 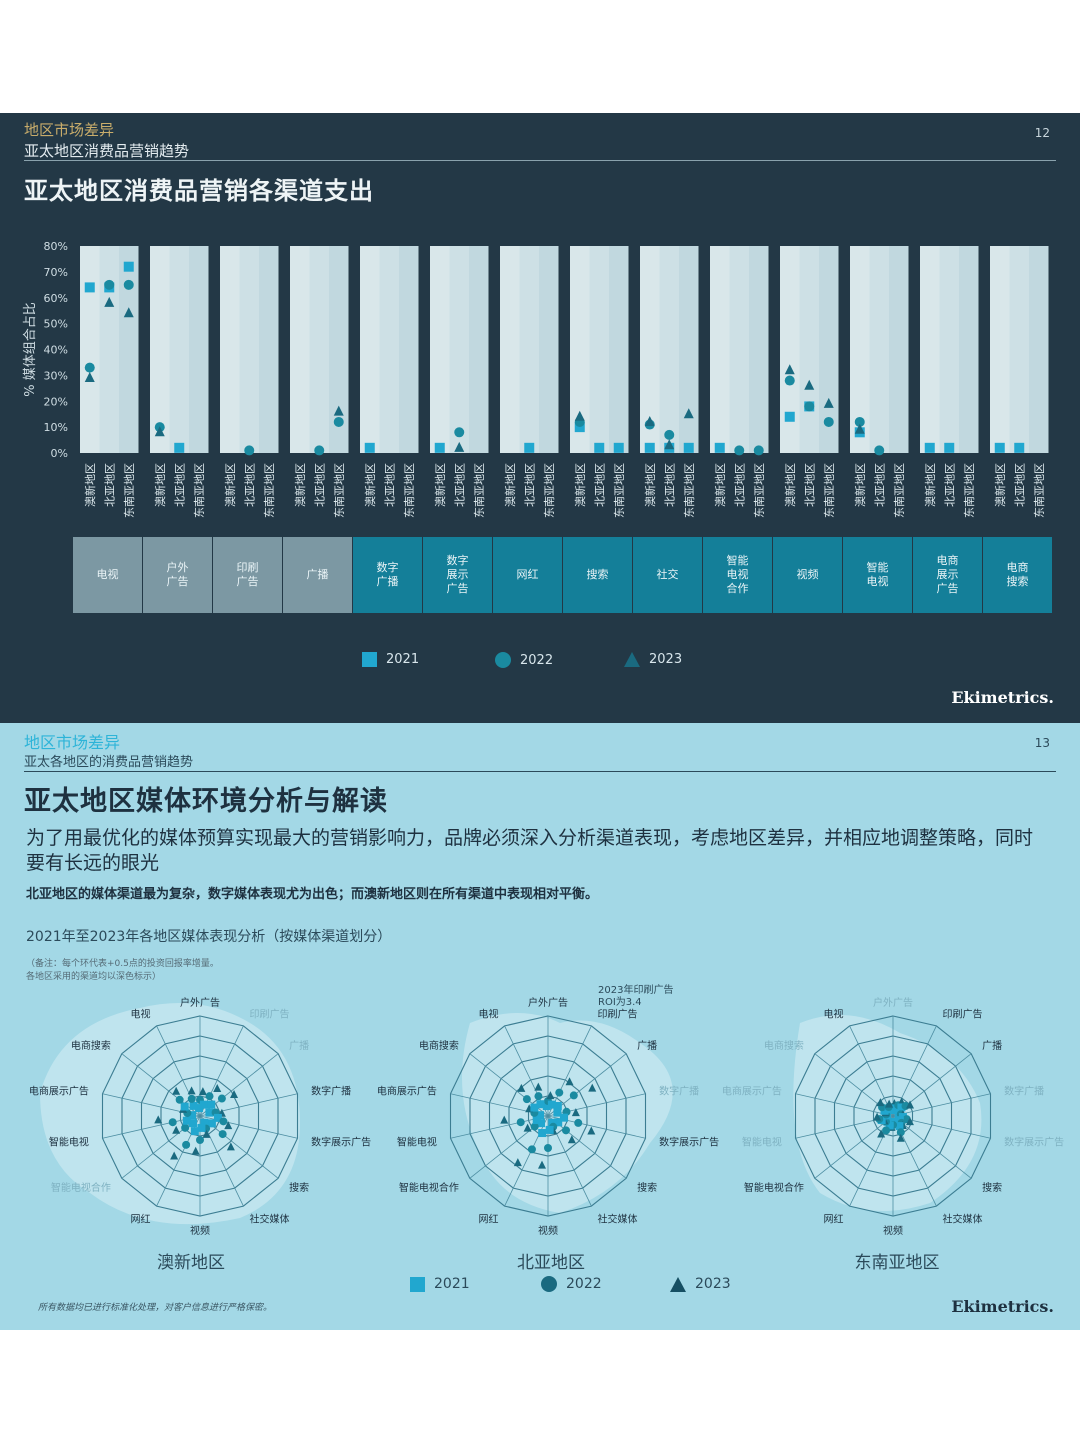 What do you see at coordinates (879, 382) in the screenshot?
I see `category-panel-11: 澳新地区 北亚地区 东南亚地区` at bounding box center [879, 382].